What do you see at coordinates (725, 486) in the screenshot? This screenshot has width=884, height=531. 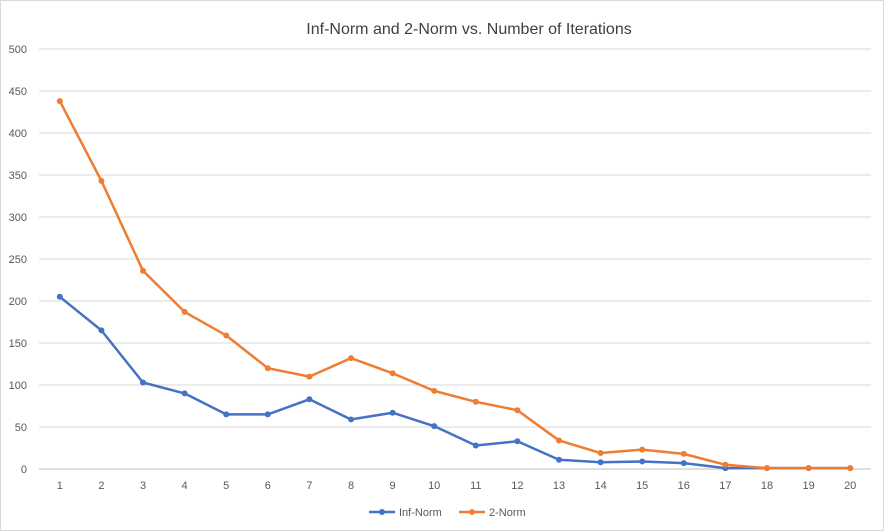 I see `x-tick-label: 17` at bounding box center [725, 486].